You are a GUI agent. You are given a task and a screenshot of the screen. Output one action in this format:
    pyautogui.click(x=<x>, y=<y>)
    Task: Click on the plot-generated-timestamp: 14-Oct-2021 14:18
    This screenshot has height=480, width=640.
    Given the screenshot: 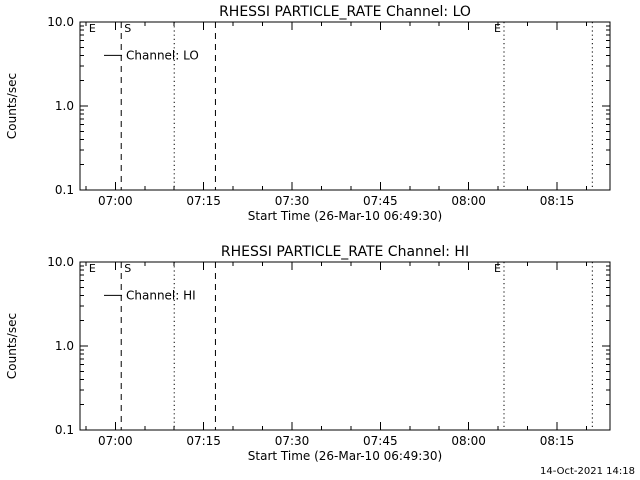 What is the action you would take?
    pyautogui.click(x=587, y=471)
    